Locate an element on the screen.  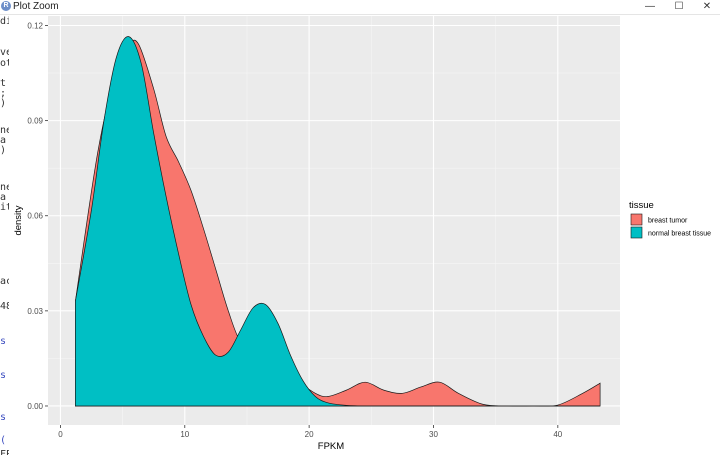
y-tick-label: 0.09 is located at coordinates (35, 121).